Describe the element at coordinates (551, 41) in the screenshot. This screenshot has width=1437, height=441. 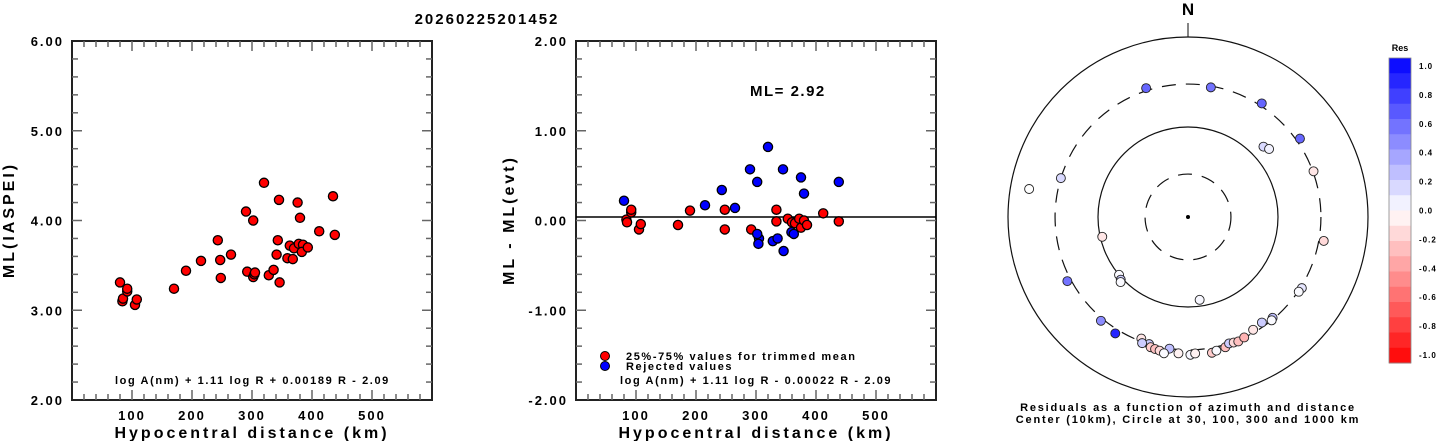
I see `y-tick-label: 2.00` at that location.